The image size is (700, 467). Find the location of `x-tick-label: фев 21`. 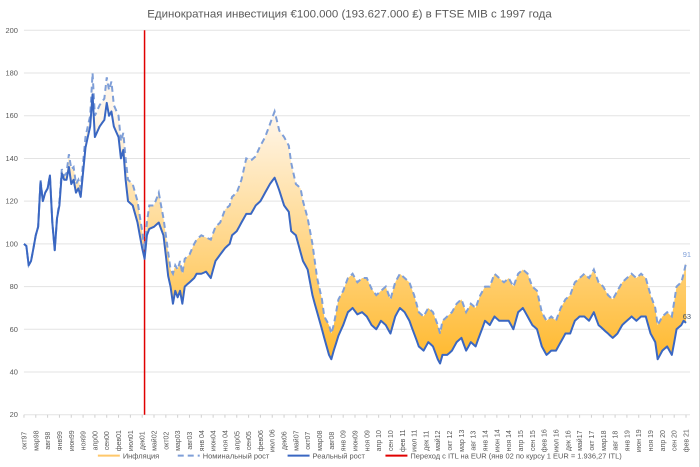

x-tick-label: фев 21 is located at coordinates (687, 440).